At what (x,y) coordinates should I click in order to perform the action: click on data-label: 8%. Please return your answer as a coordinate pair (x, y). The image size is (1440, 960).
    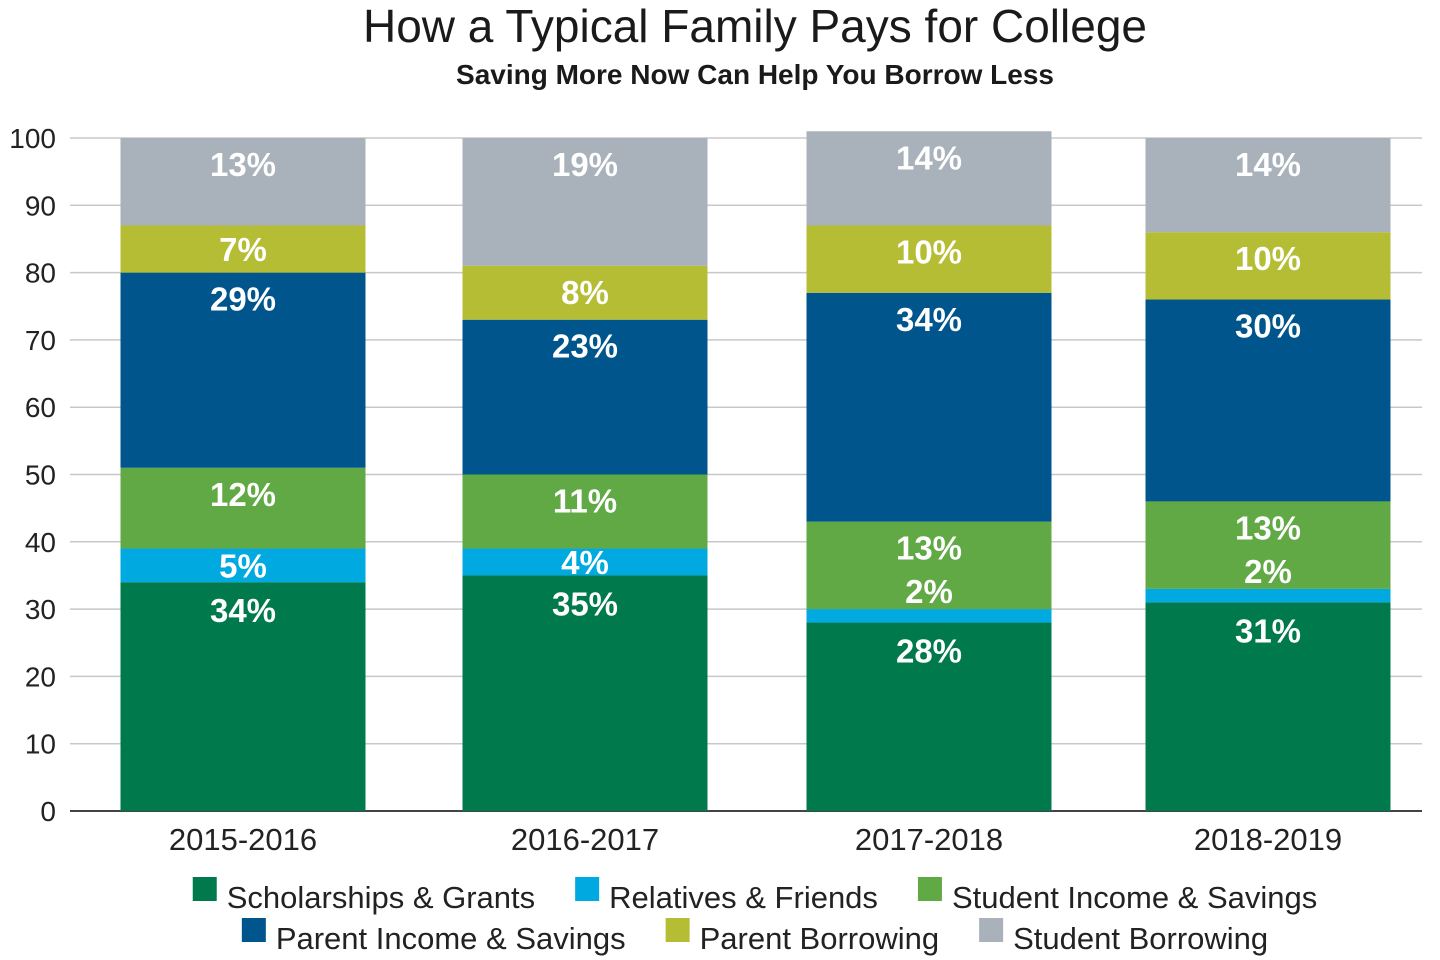
    Looking at the image, I should click on (585, 292).